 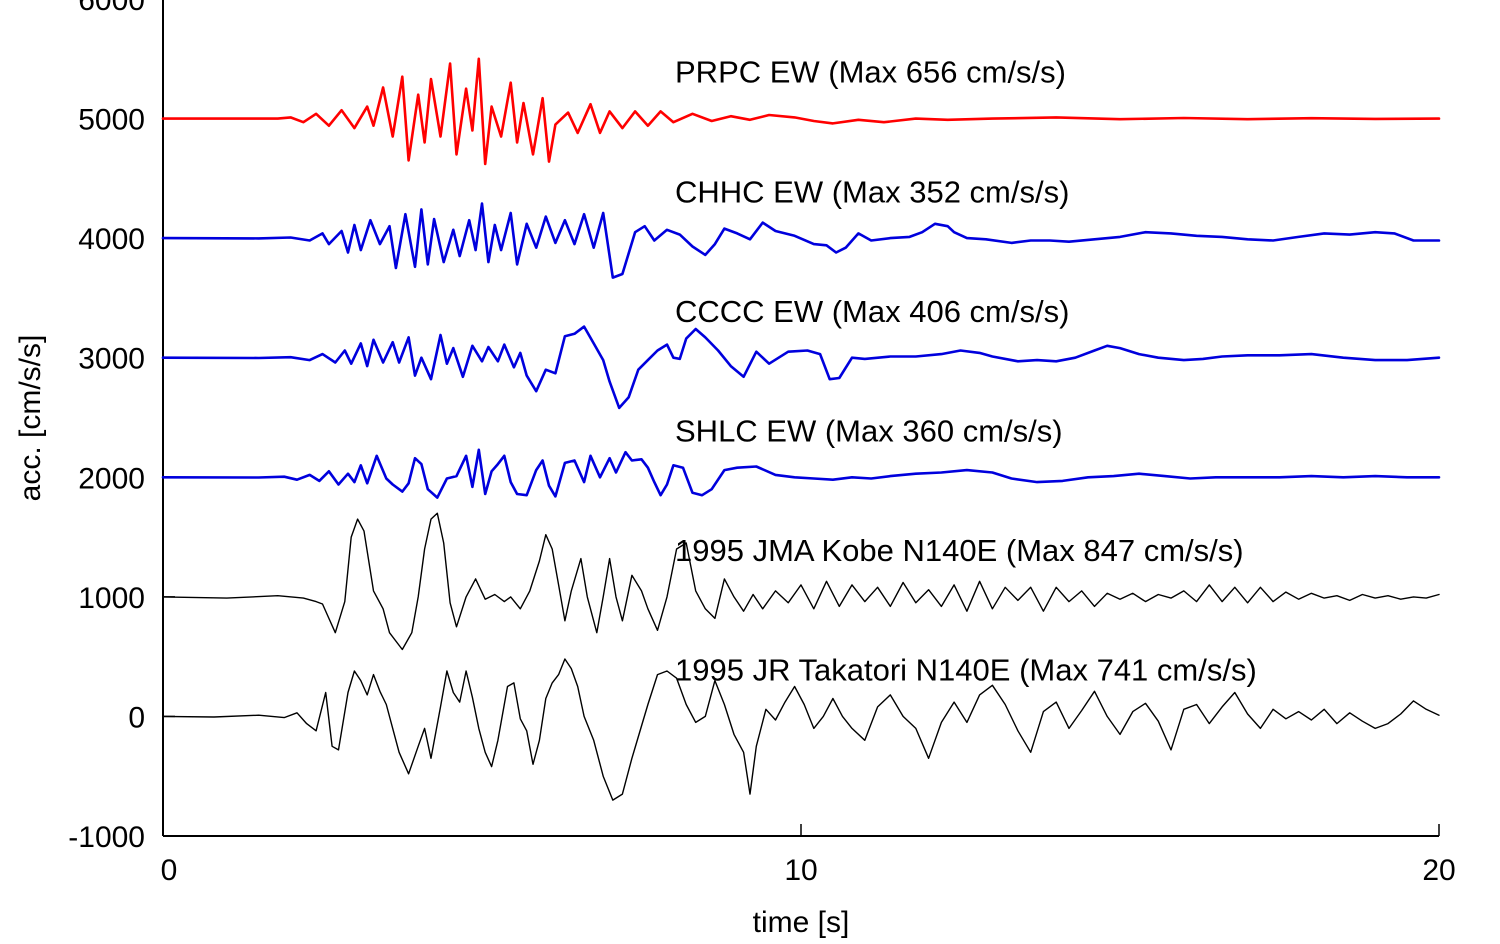 What do you see at coordinates (801, 922) in the screenshot?
I see `x-axis-title: time [s]` at bounding box center [801, 922].